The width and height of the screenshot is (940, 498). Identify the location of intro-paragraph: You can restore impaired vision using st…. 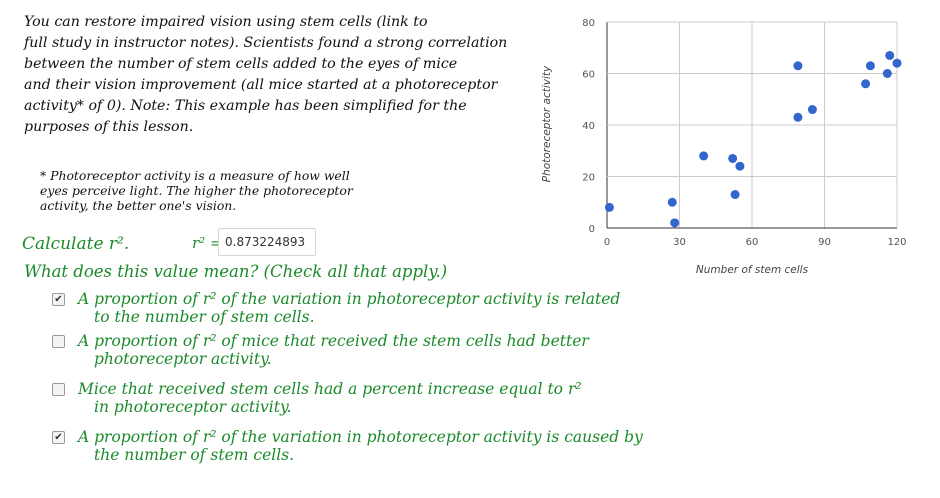
(274, 75).